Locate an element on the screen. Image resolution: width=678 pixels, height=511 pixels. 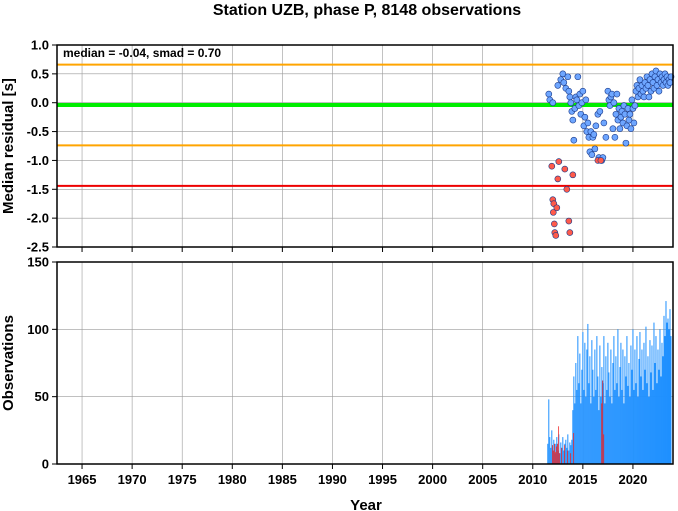
x-tick-label: 1990 is located at coordinates (332, 479).